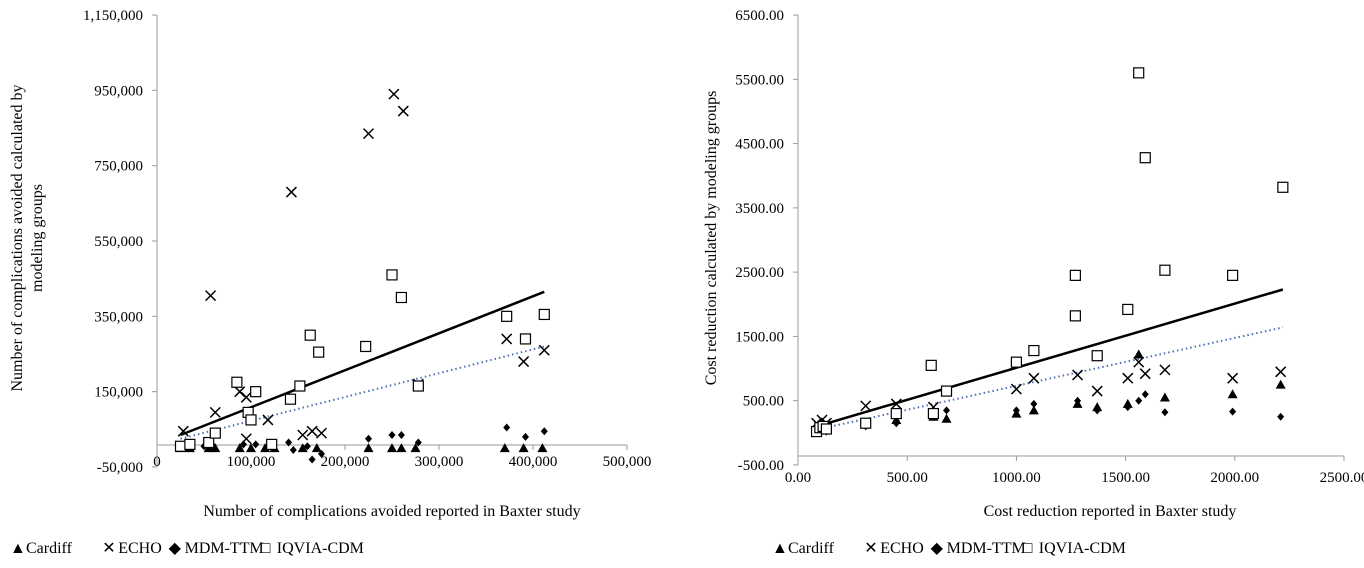  Describe the element at coordinates (118, 242) in the screenshot. I see `y-tick-label: 550,000` at that location.